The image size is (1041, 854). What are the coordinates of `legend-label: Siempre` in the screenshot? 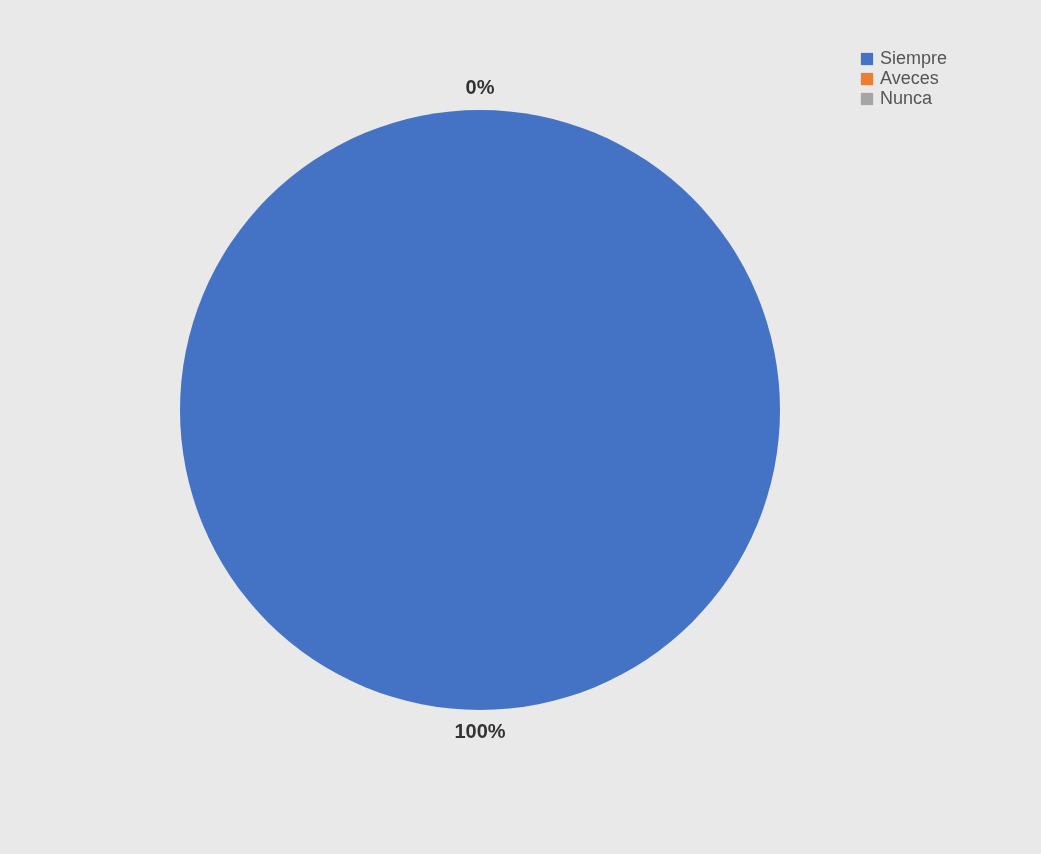 It's located at (914, 58).